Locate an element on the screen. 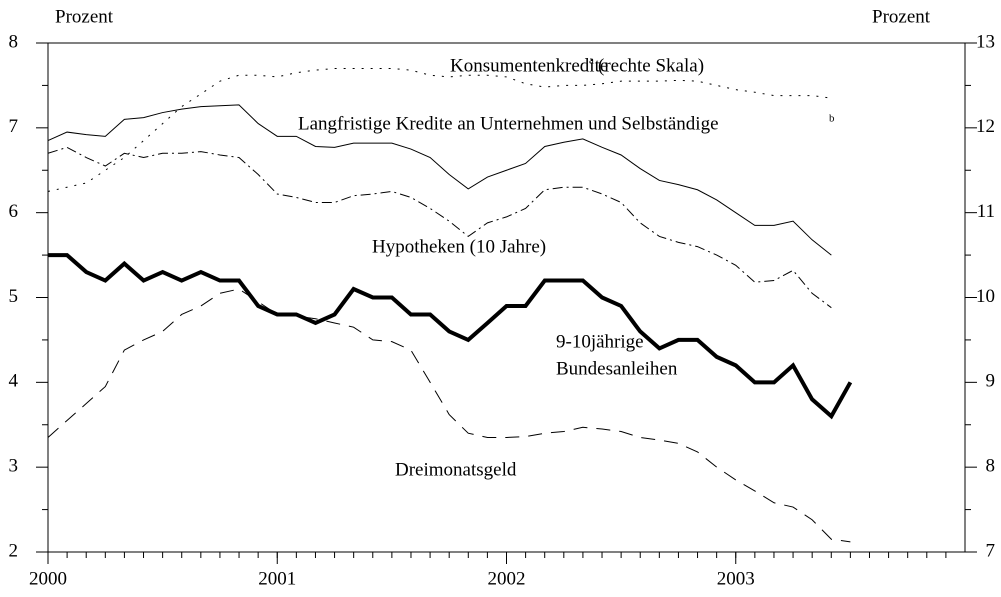 Image resolution: width=1001 pixels, height=597 pixels. series-label: Konsumentenkredite is located at coordinates (529, 65).